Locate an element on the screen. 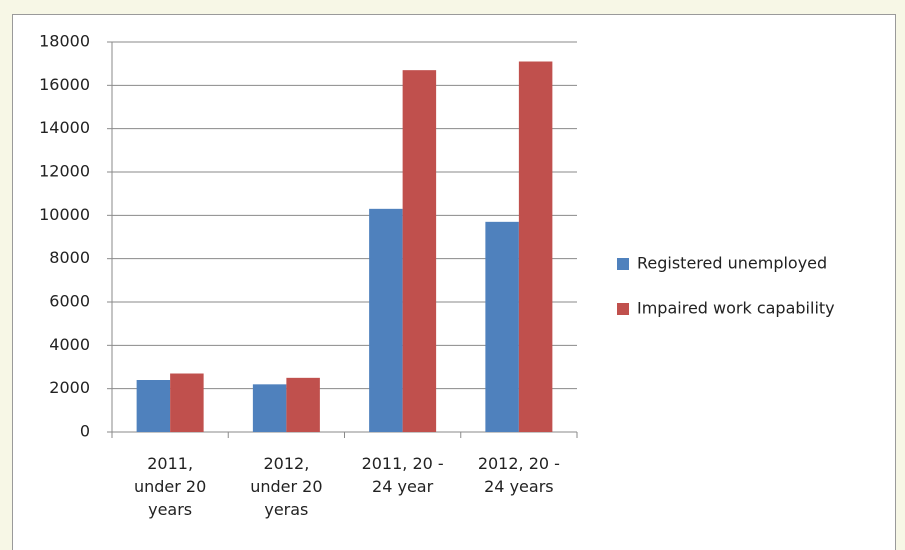  x-tick-label: 2012, under 20 yeras is located at coordinates (286, 486).